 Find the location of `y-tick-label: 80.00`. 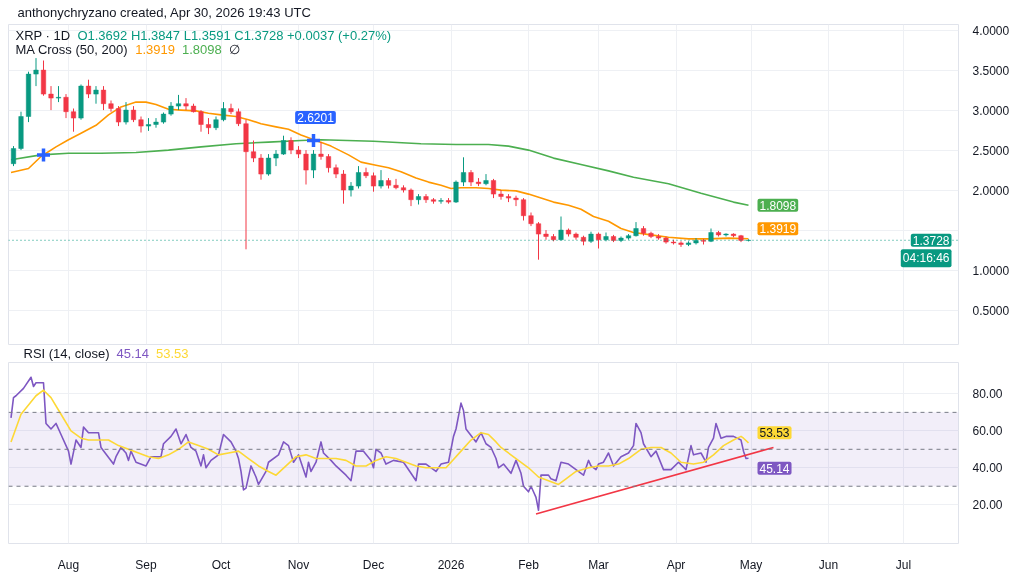

y-tick-label: 80.00 is located at coordinates (987, 394).